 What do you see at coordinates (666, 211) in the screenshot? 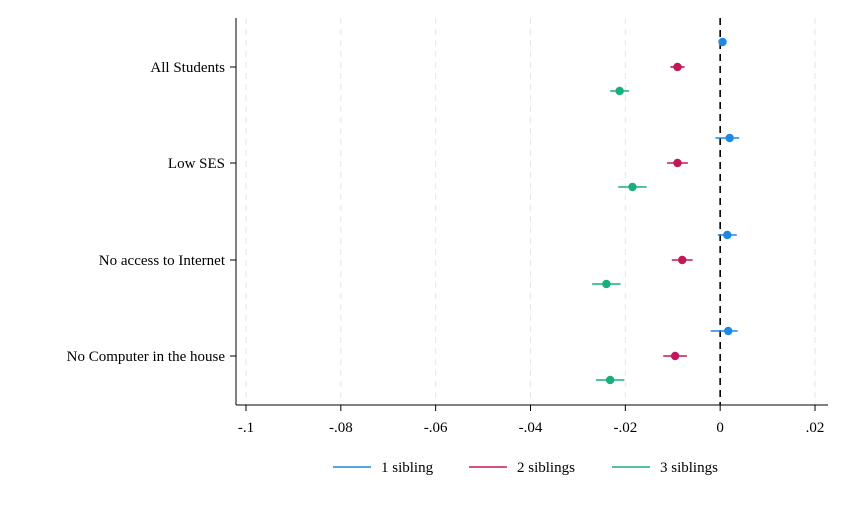
I see `estimate-points` at bounding box center [666, 211].